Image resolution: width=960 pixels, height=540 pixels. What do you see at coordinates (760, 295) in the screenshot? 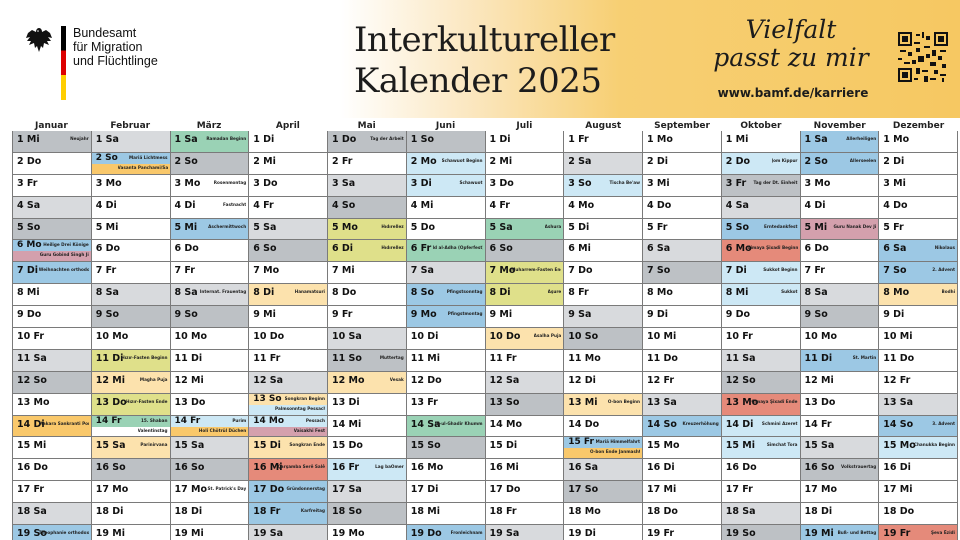
I see `day-cell: 8 Mi Sukkot` at bounding box center [760, 295].